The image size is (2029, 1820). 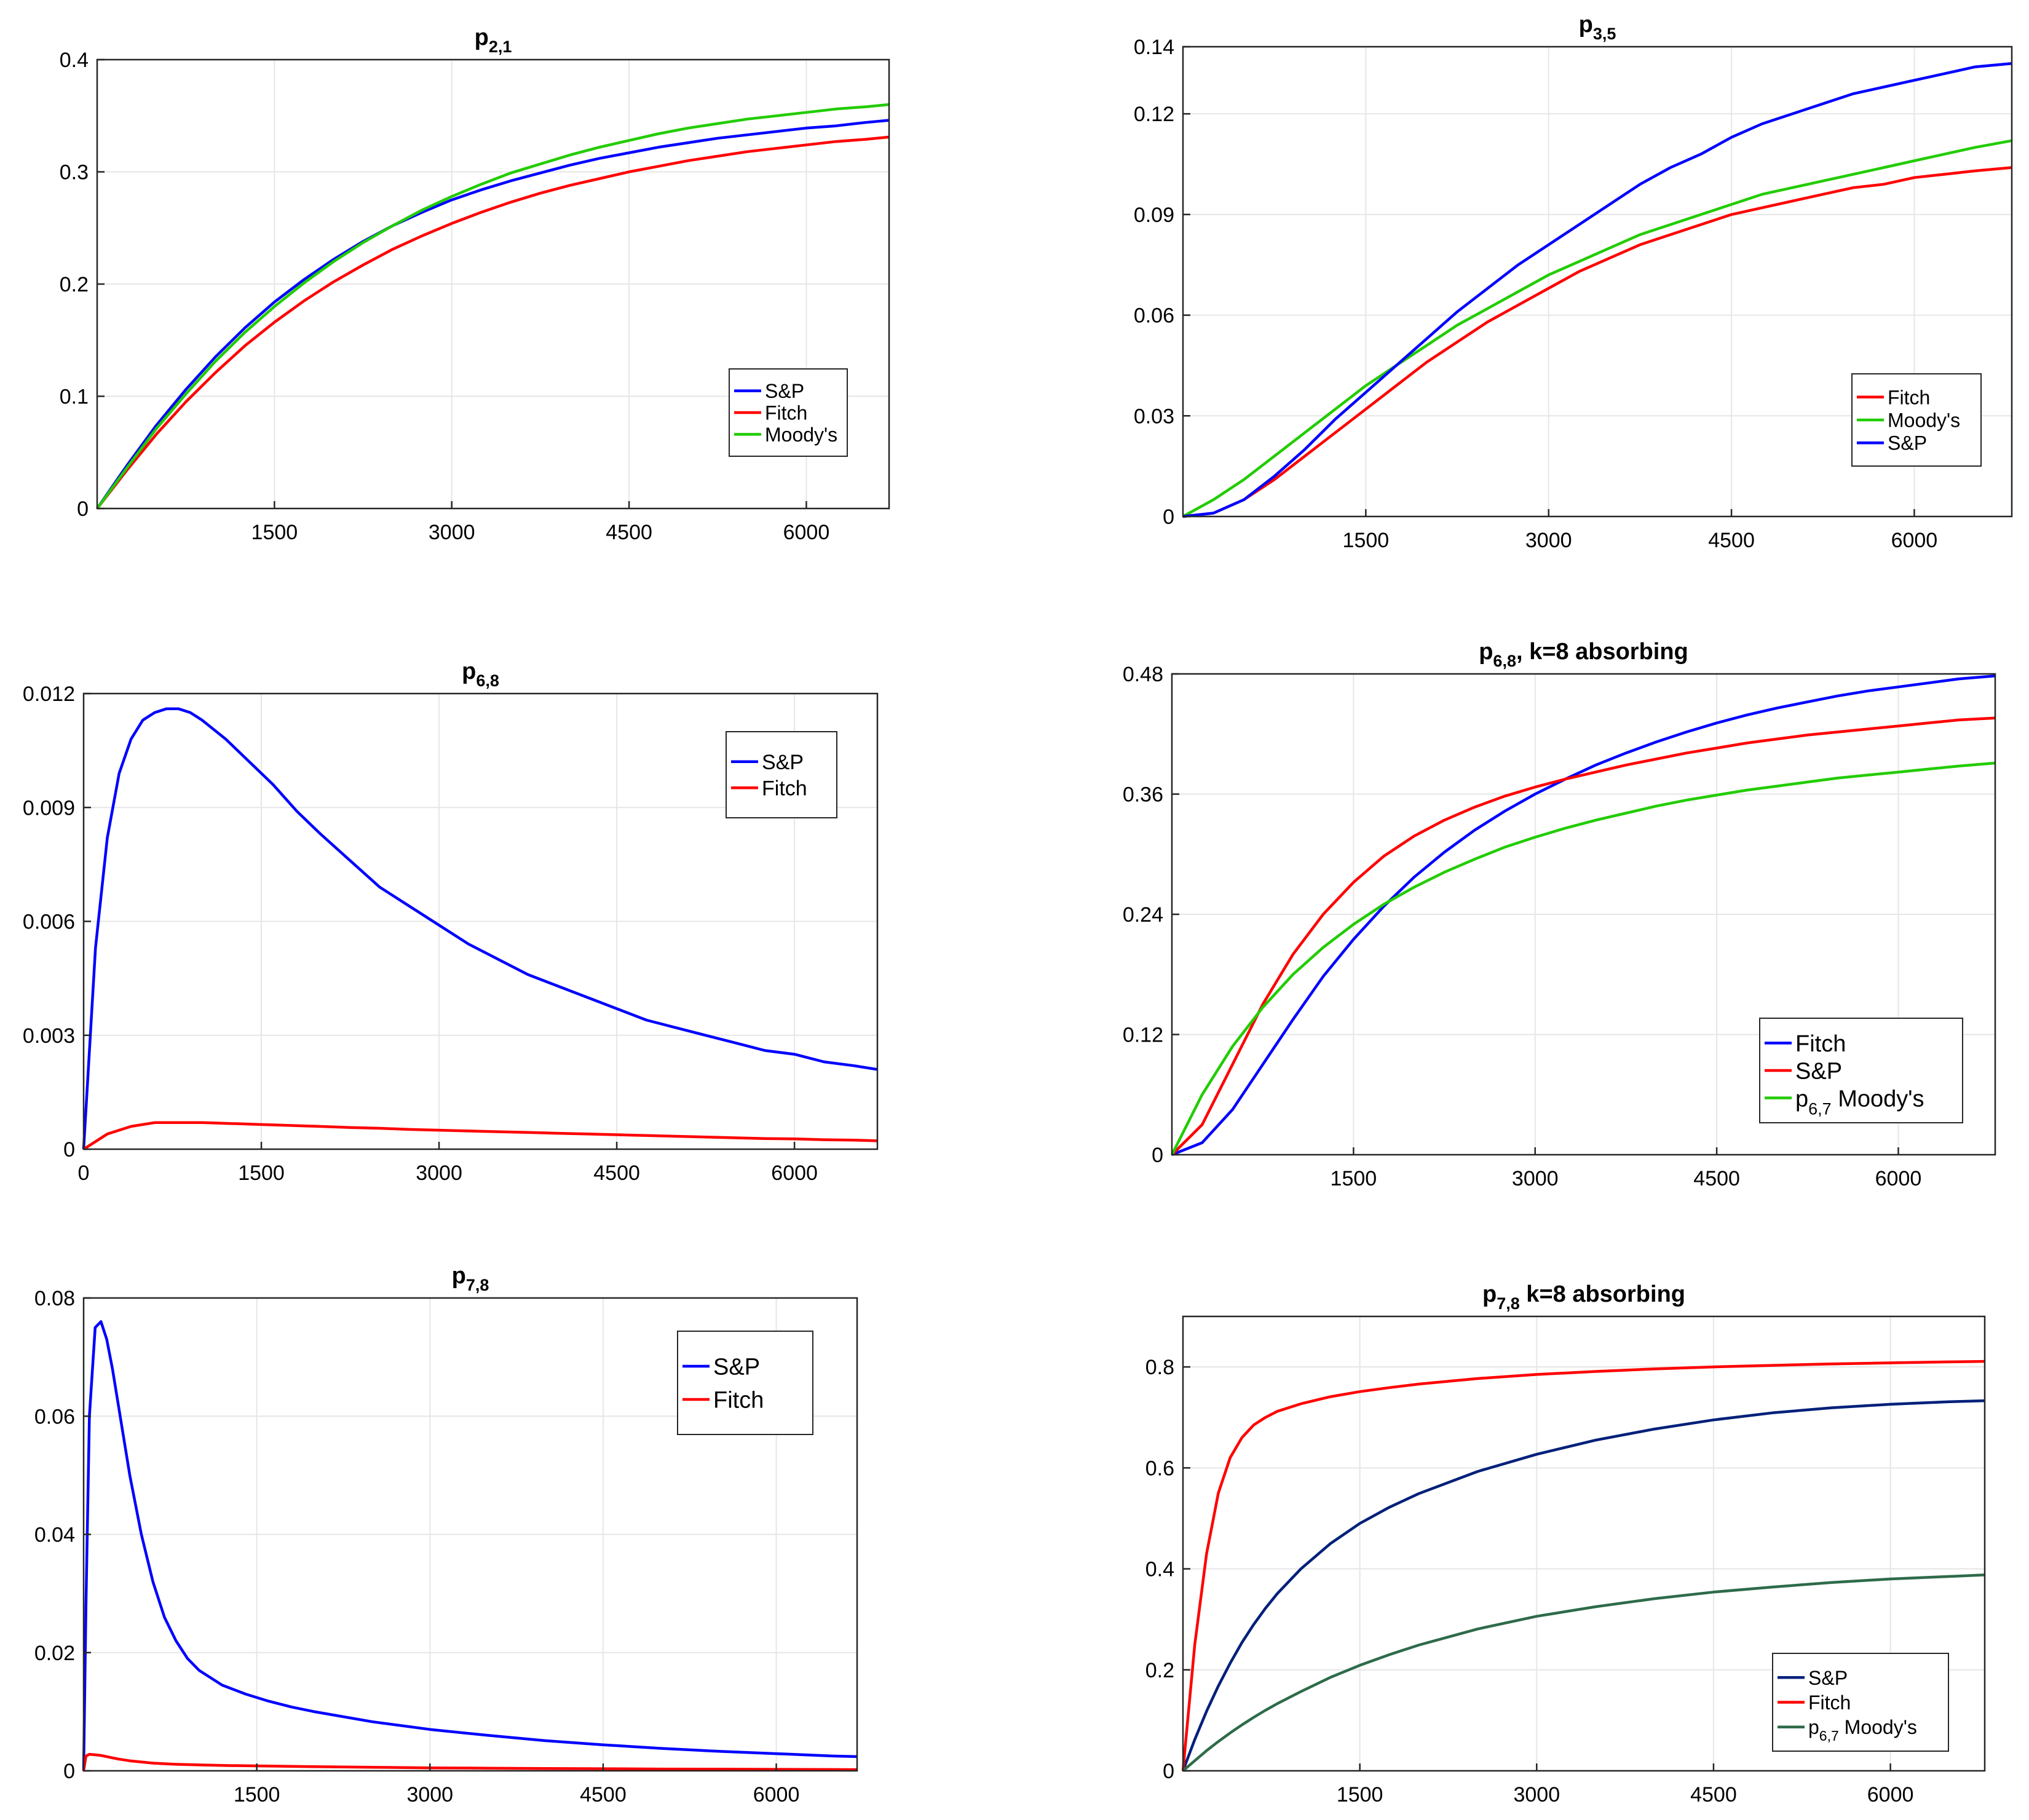 I want to click on y-tick-label: 0.009, so click(x=49, y=808).